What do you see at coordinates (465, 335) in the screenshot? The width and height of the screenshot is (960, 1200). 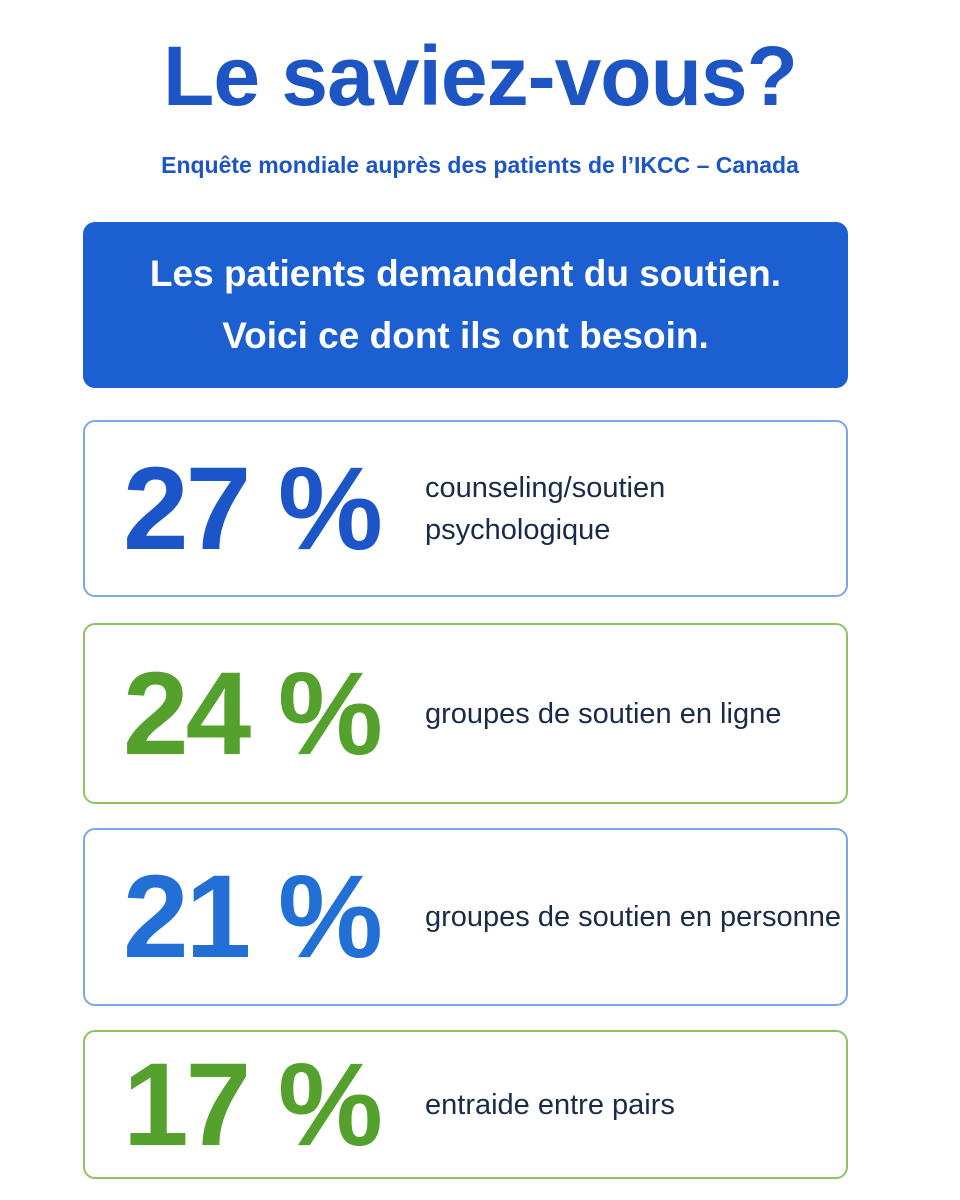 I see `banner-line: Voici ce dont ils ont besoin.` at bounding box center [465, 335].